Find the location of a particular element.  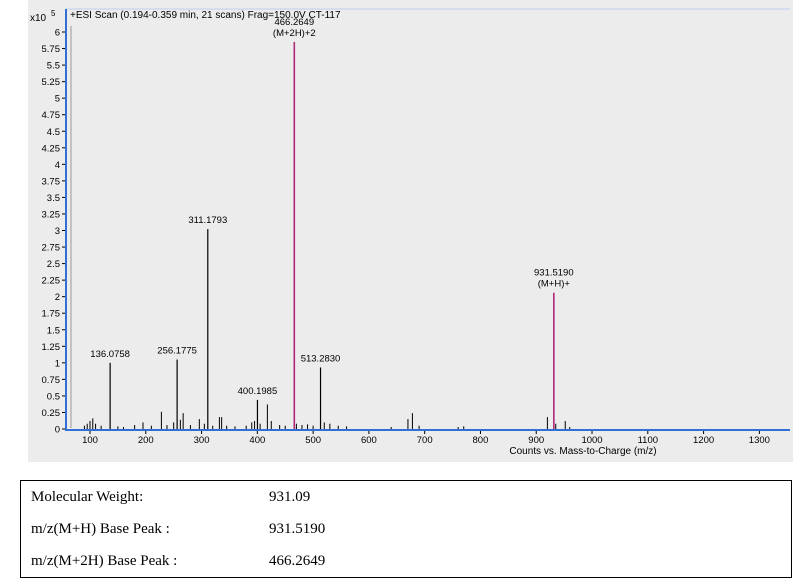

x-tick-label: 900 is located at coordinates (536, 440).